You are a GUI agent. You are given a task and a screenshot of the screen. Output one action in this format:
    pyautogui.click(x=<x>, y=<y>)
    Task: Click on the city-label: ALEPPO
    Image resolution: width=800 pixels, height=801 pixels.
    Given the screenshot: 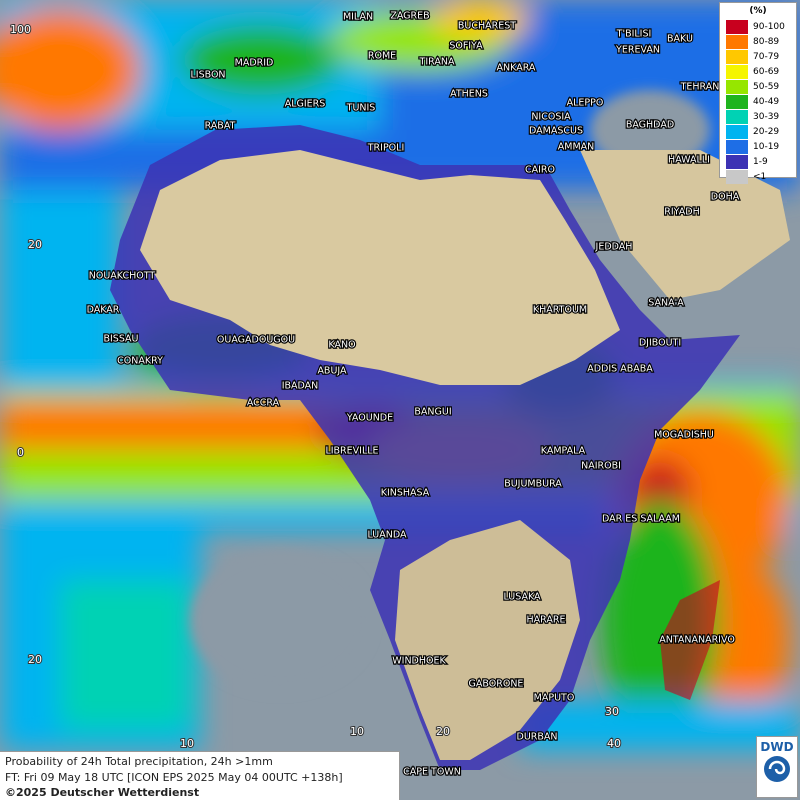 What is the action you would take?
    pyautogui.click(x=585, y=103)
    